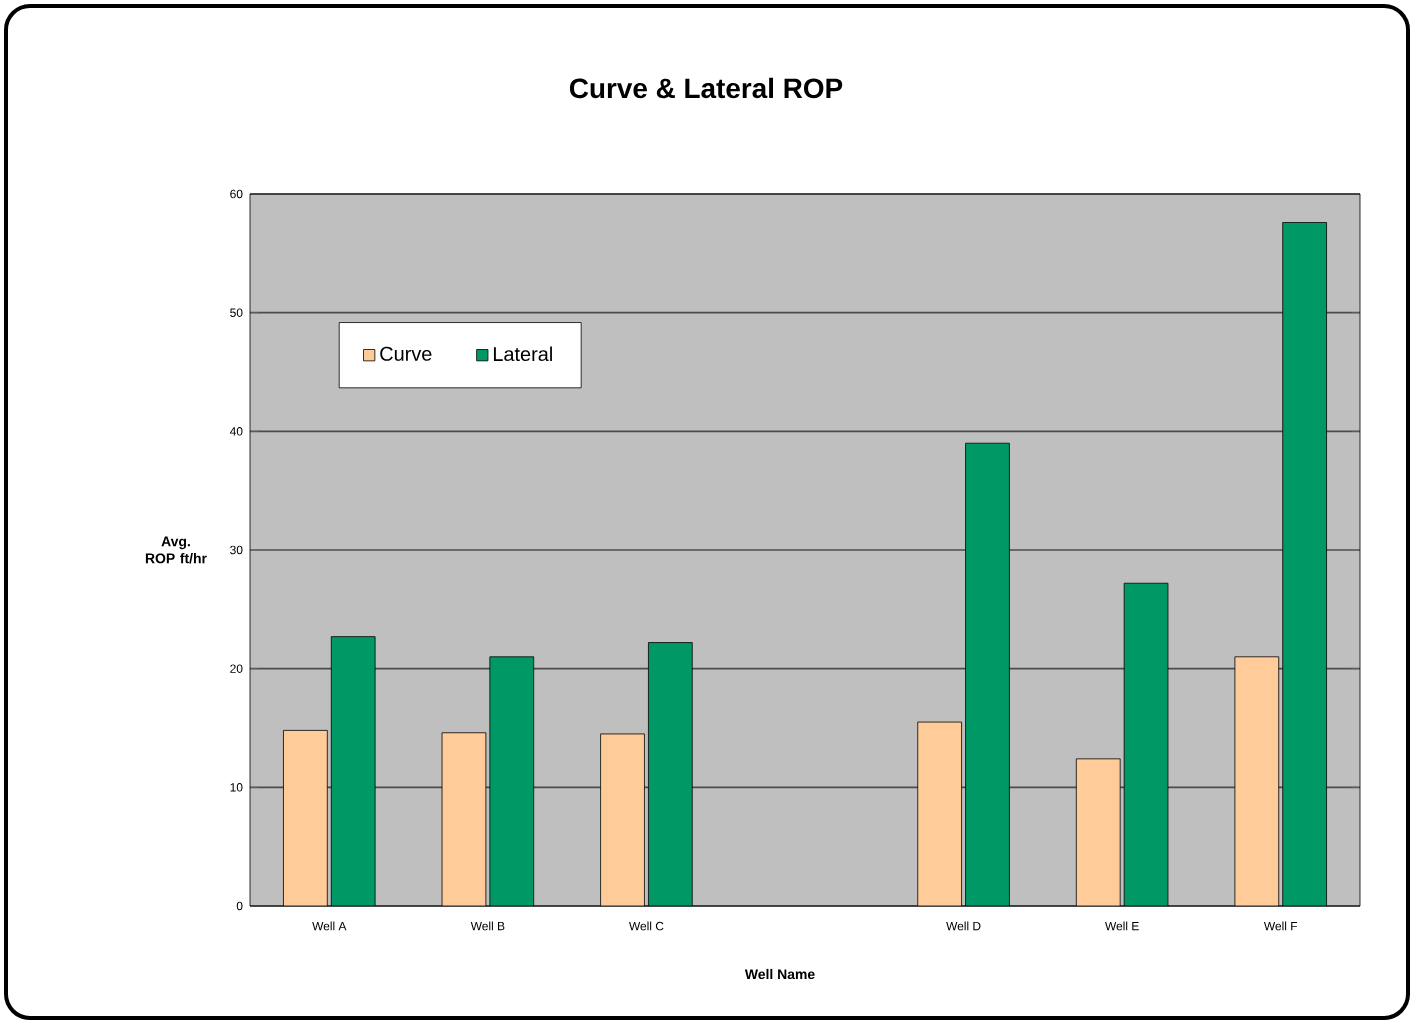 Image resolution: width=1414 pixels, height=1024 pixels. I want to click on legend-label: Lateral, so click(522, 354).